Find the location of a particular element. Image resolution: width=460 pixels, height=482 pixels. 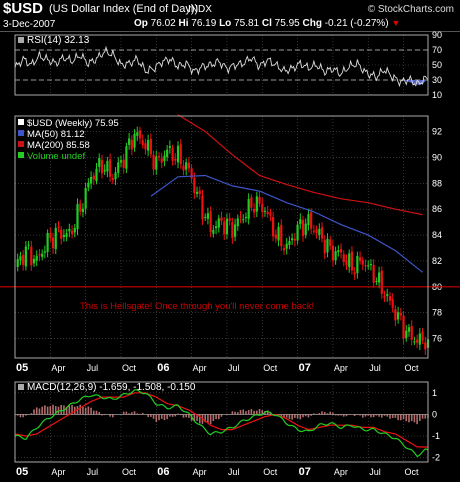

y-tick-label: 1 is located at coordinates (434, 393).